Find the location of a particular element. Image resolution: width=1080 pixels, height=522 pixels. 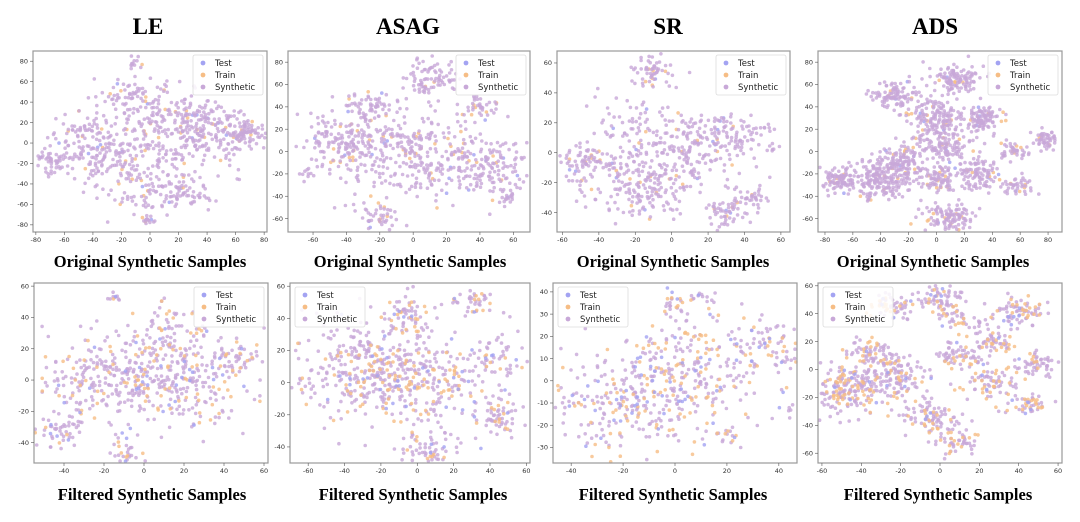

column-title-sr: SR is located at coordinates (668, 26).